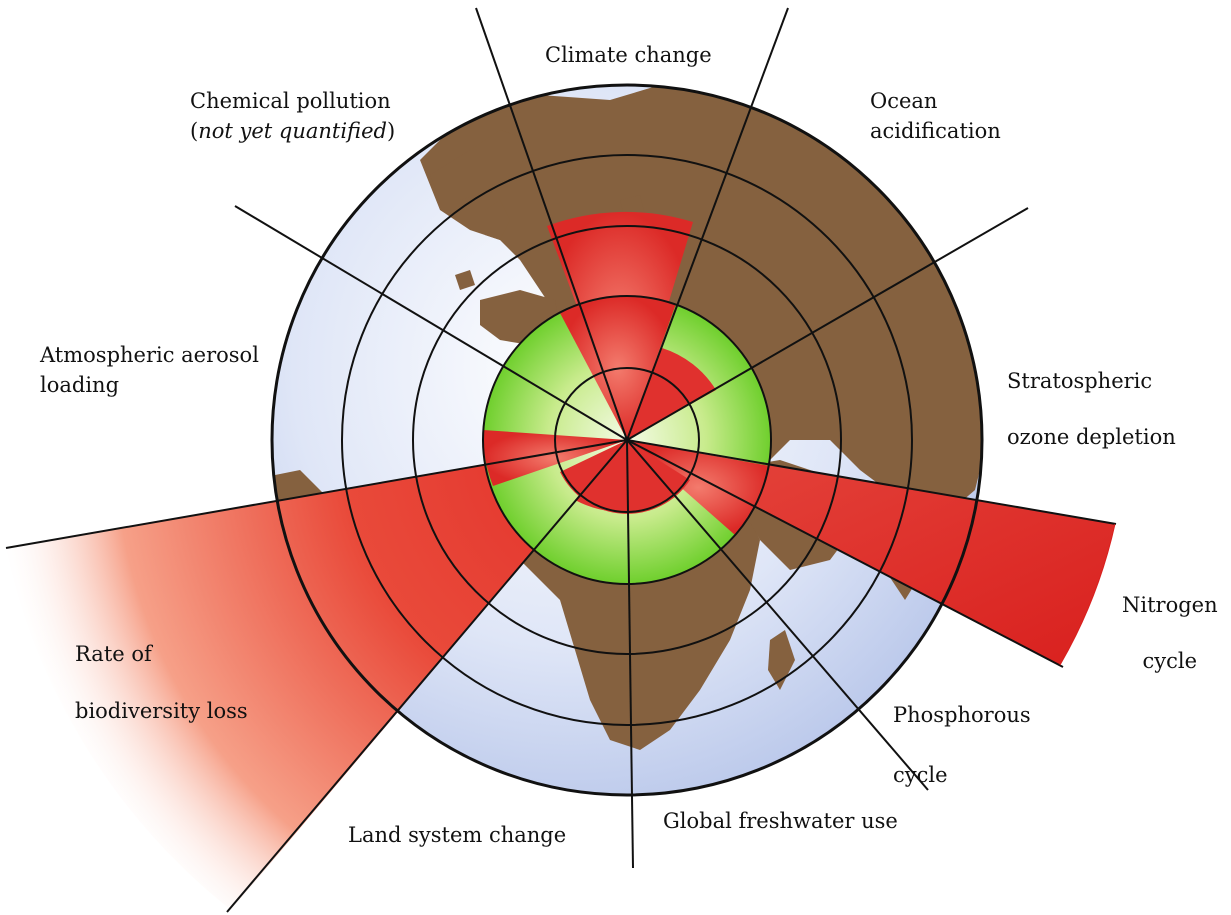  I want to click on label-atmospheric-aerosol: Atmospheric aerosol loading, so click(149, 370).